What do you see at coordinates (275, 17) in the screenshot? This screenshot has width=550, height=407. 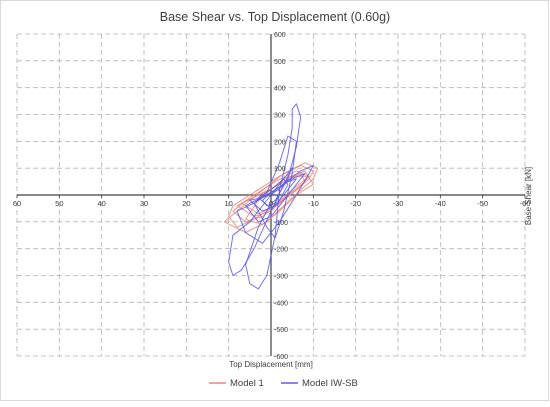 I see `chart-title: Base Shear vs. Top Displacement (0.60g)` at bounding box center [275, 17].